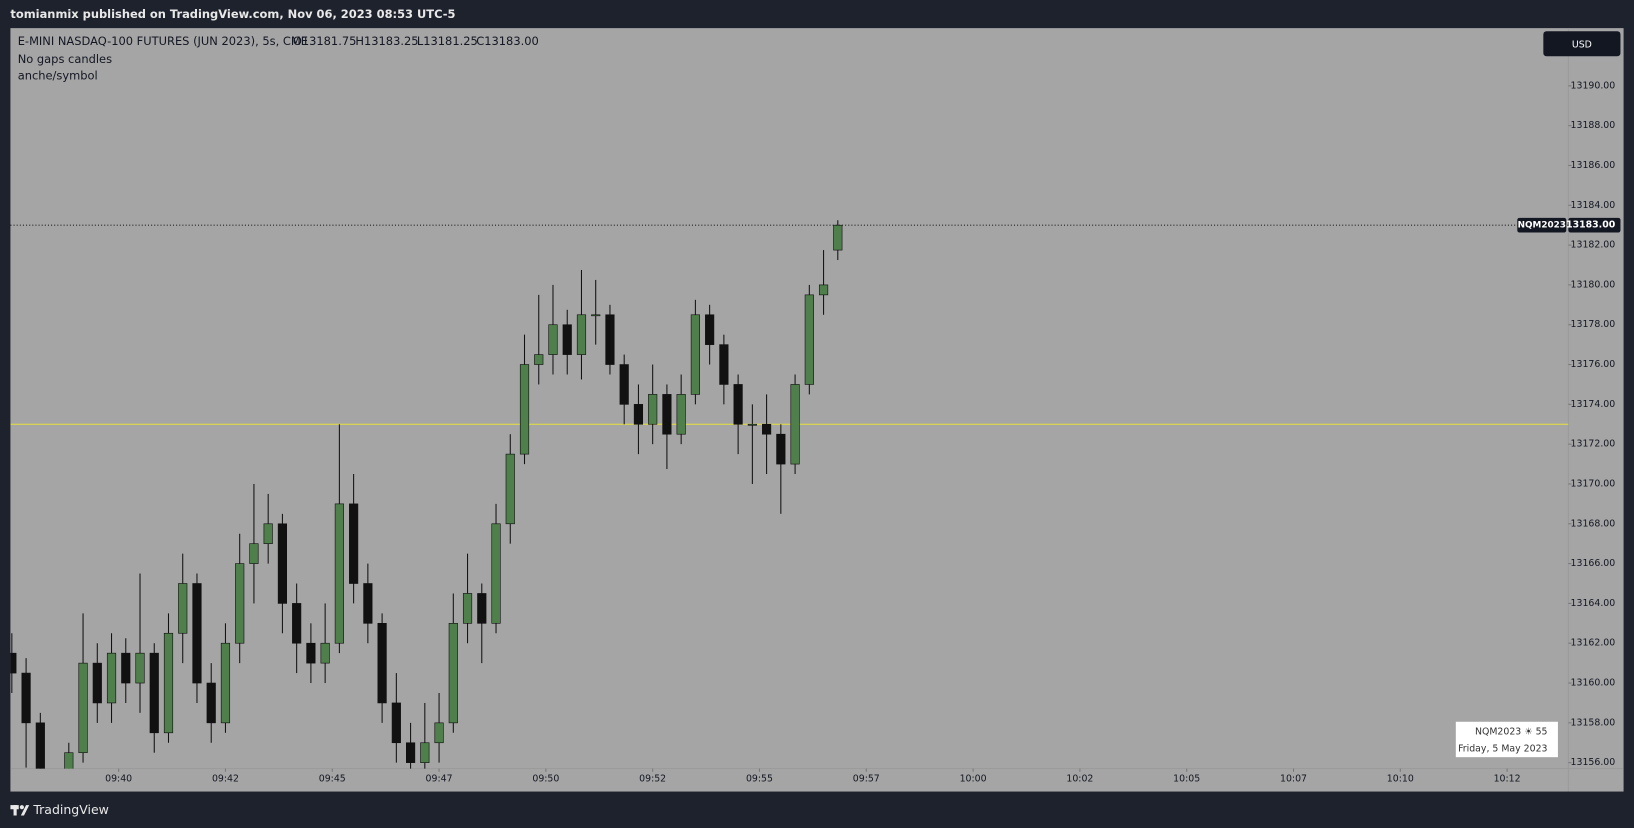 Image resolution: width=1634 pixels, height=828 pixels. Describe the element at coordinates (545, 779) in the screenshot. I see `x-tick-label: 09:50` at that location.